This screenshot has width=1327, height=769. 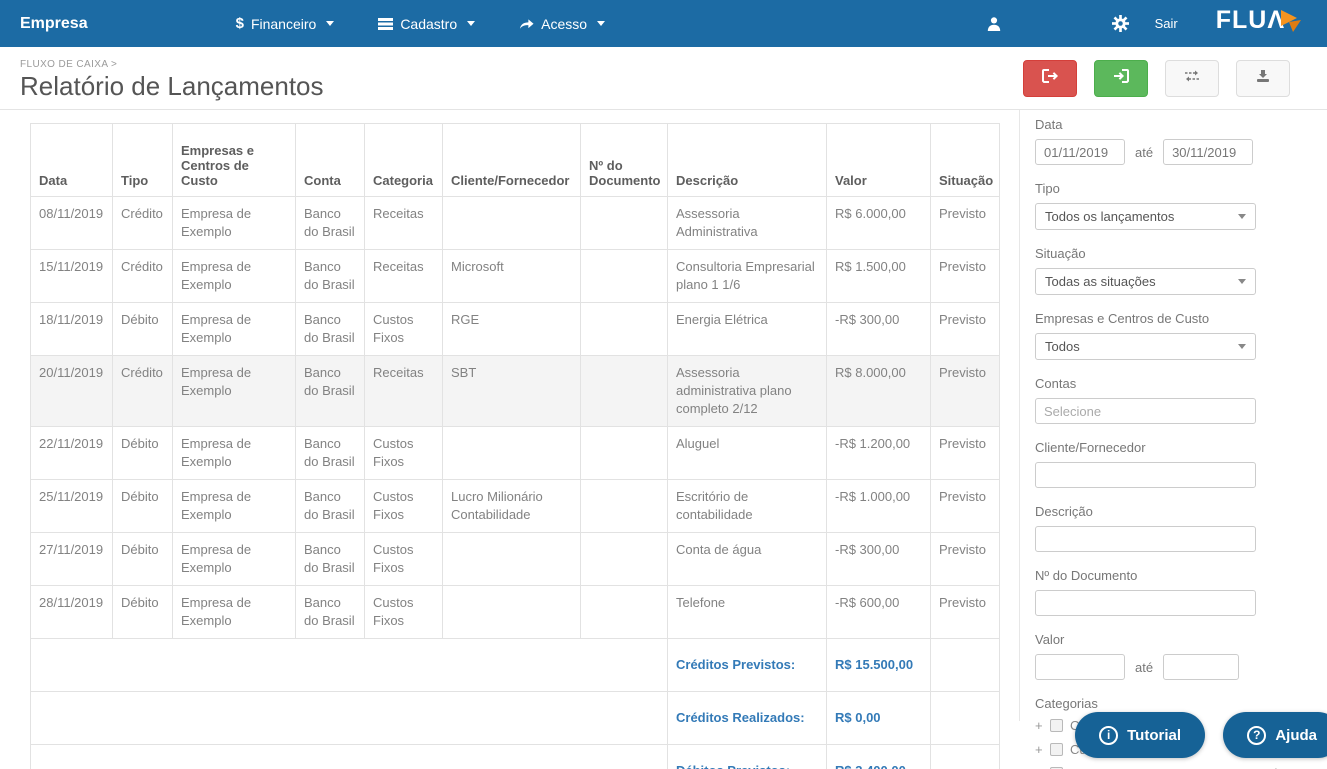 I want to click on col-header-descricao: Descrição, so click(x=747, y=160).